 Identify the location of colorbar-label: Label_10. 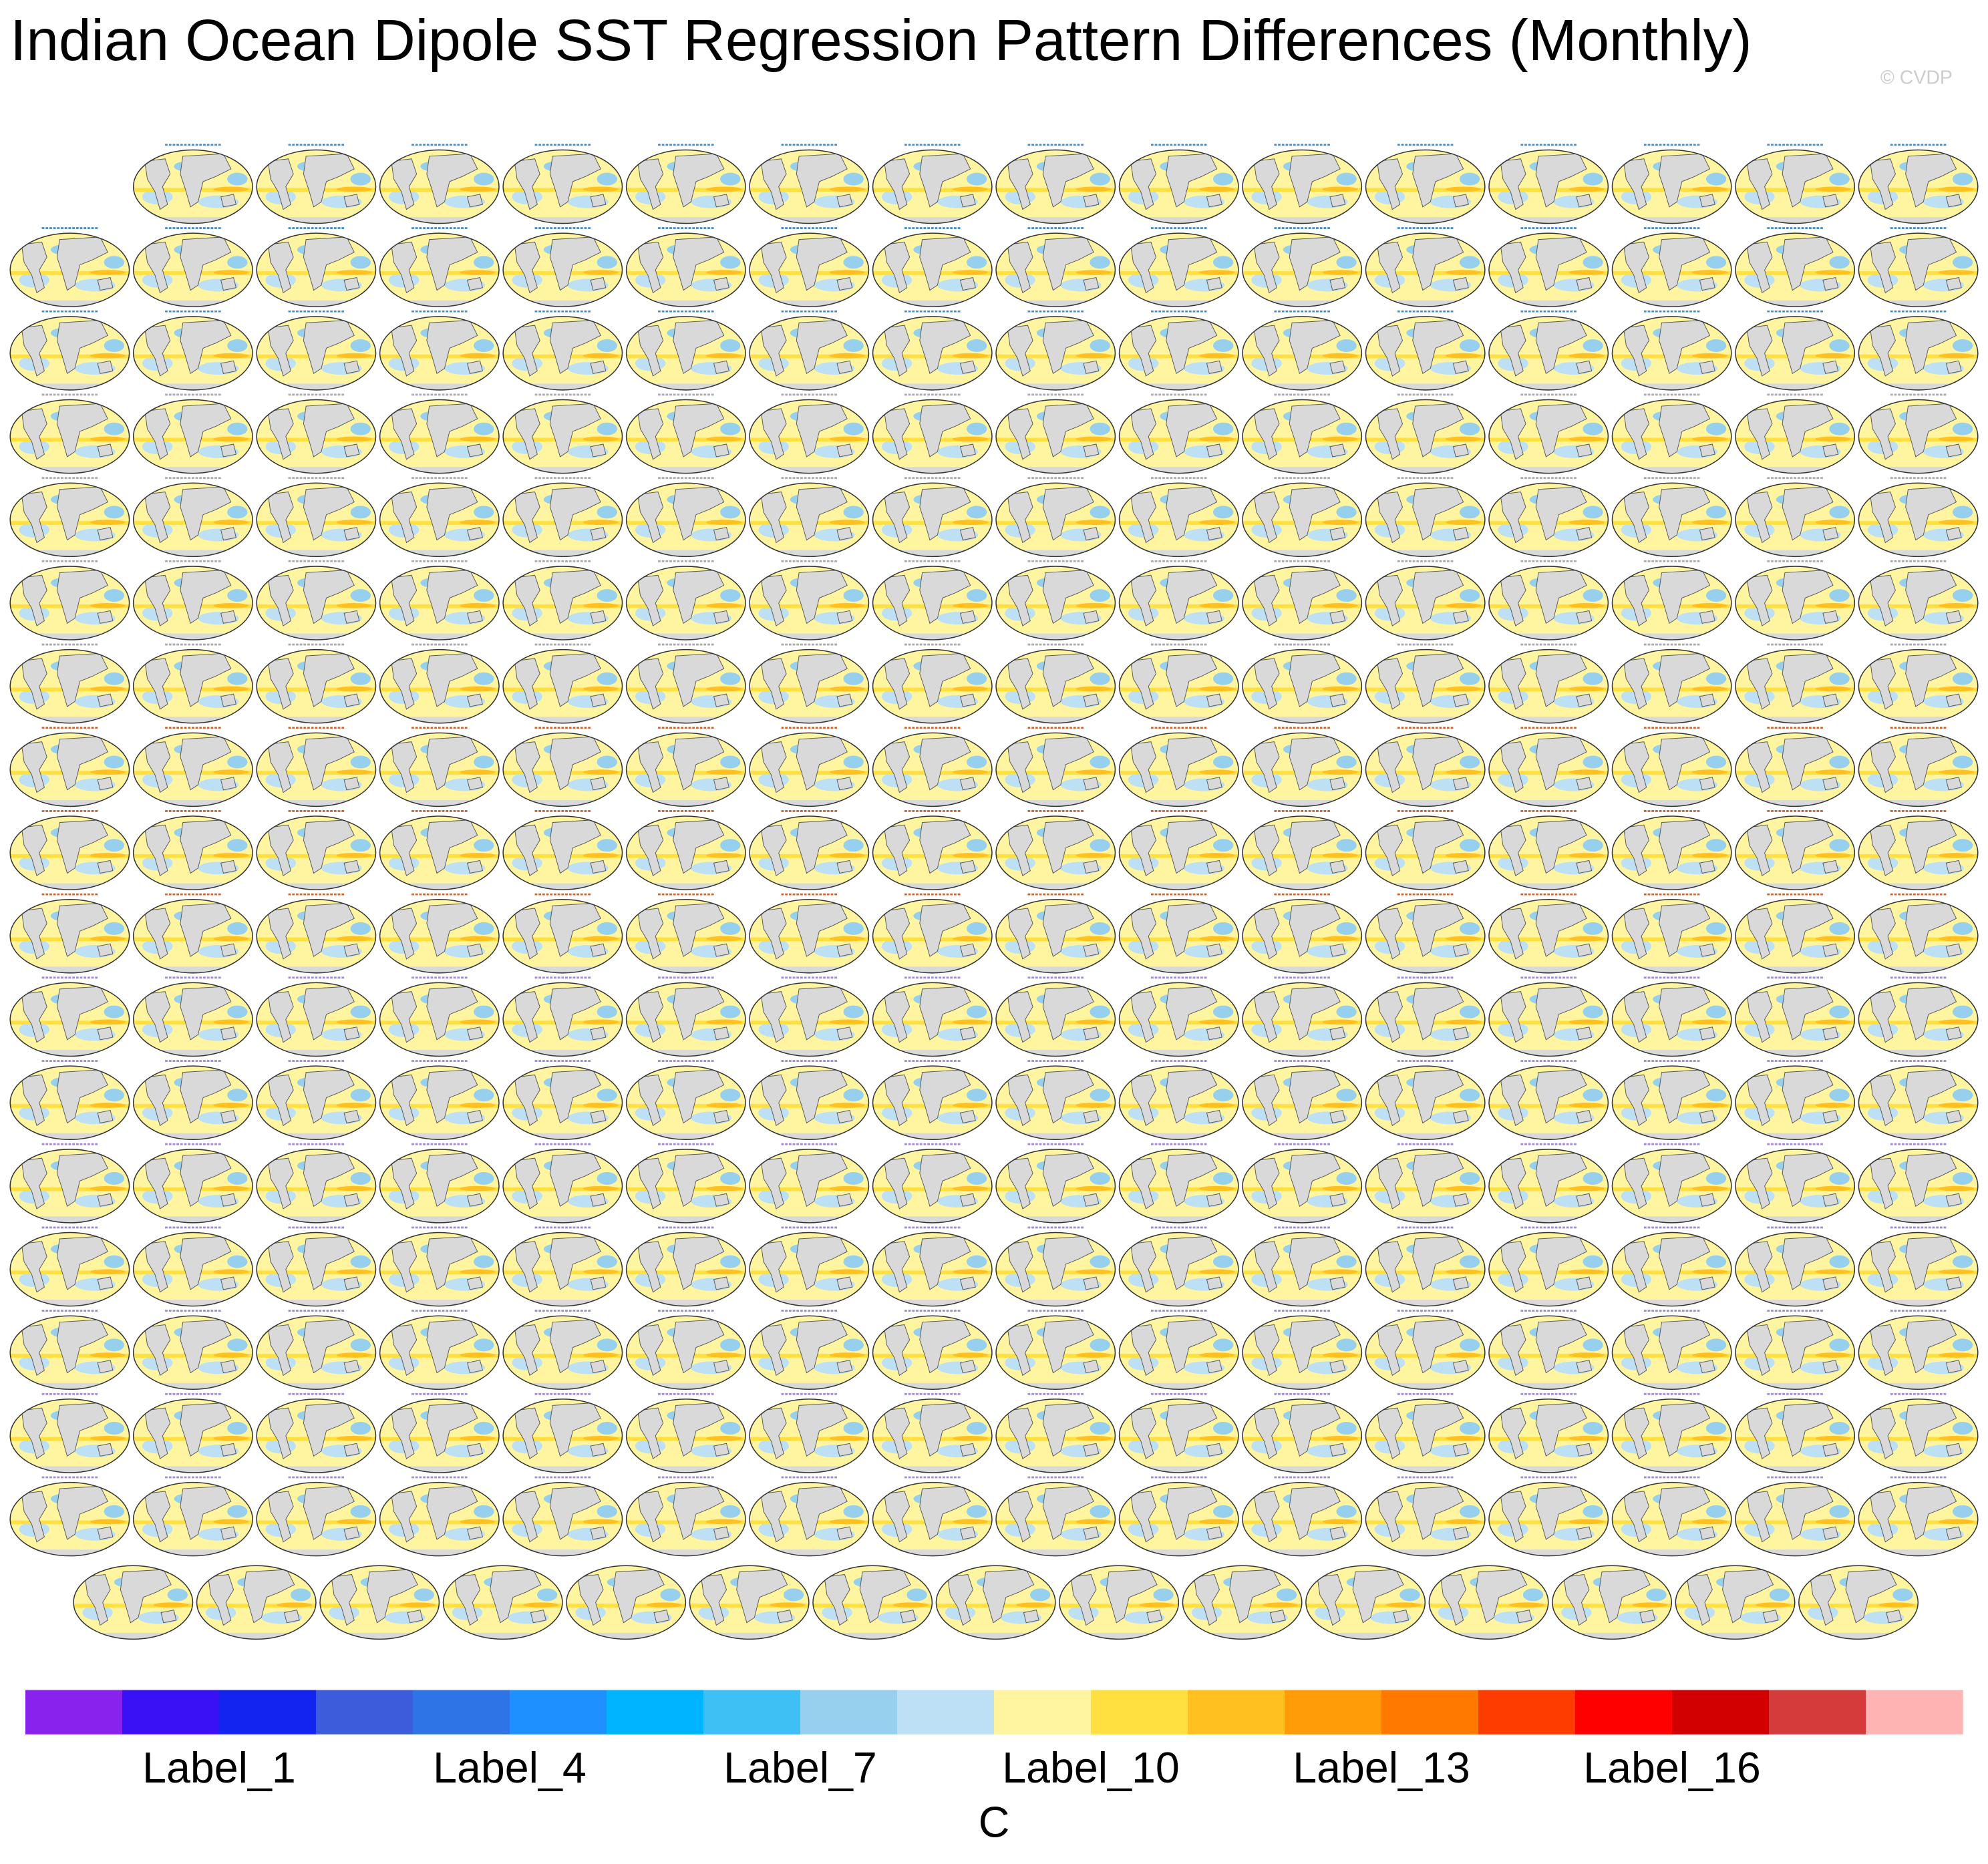
(1091, 1768).